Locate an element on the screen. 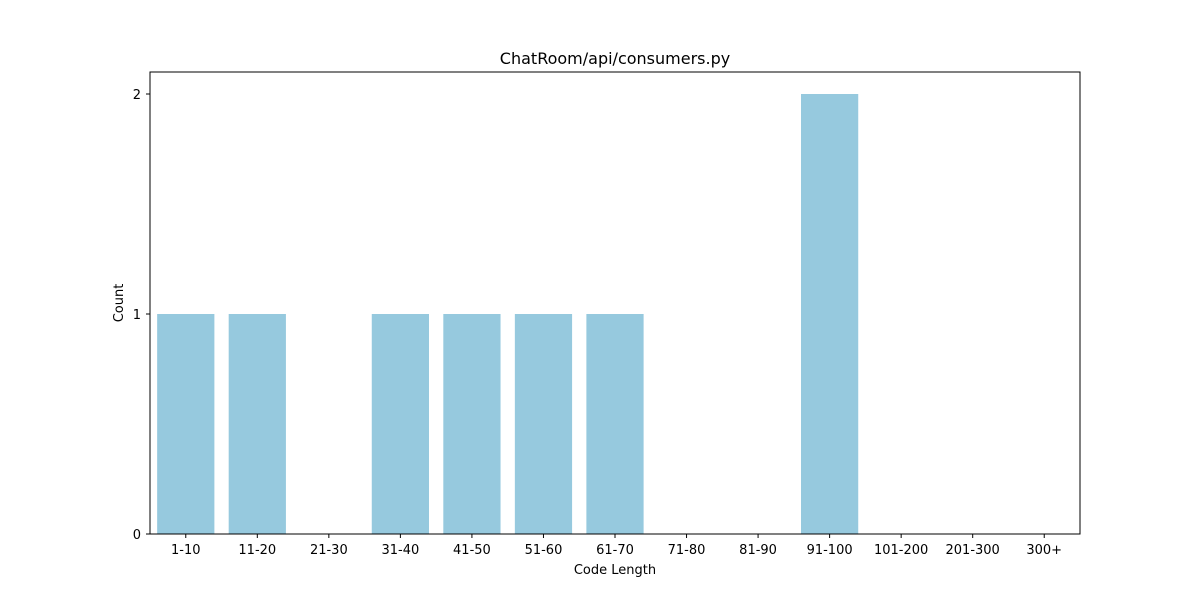 Image resolution: width=1200 pixels, height=604 pixels. x-tick-label: 91-100 is located at coordinates (830, 550).